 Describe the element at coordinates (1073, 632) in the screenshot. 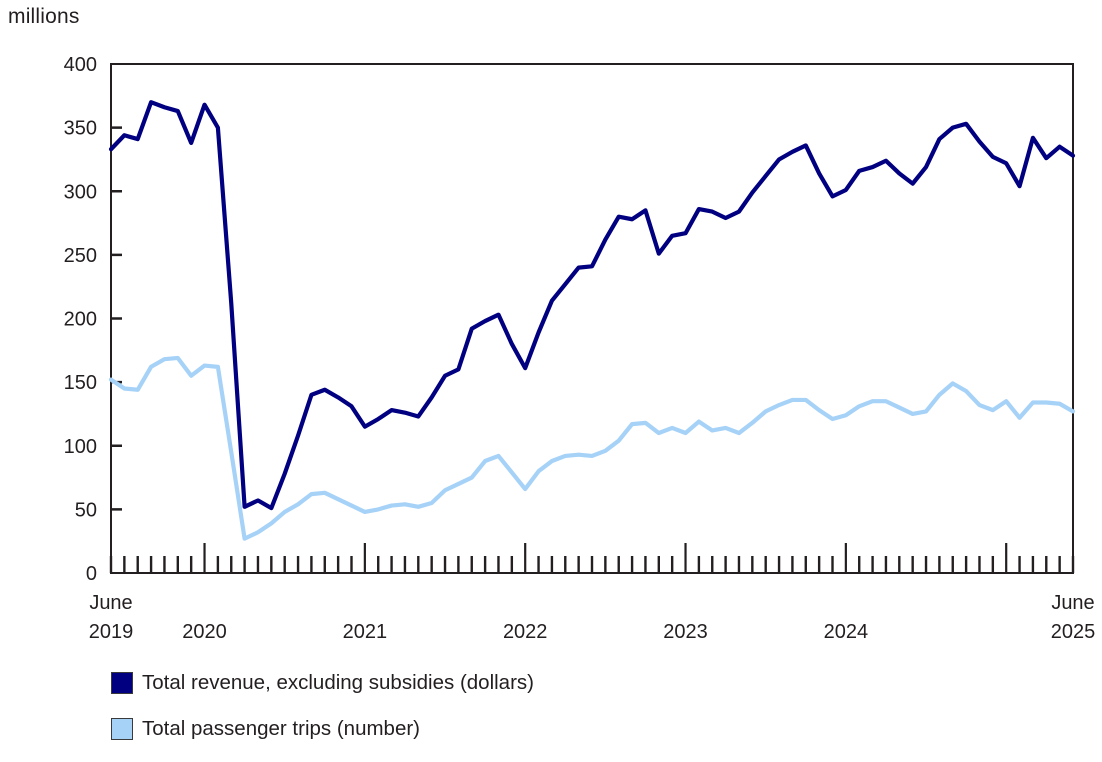

I see `x-axis-year-label: 2025` at that location.